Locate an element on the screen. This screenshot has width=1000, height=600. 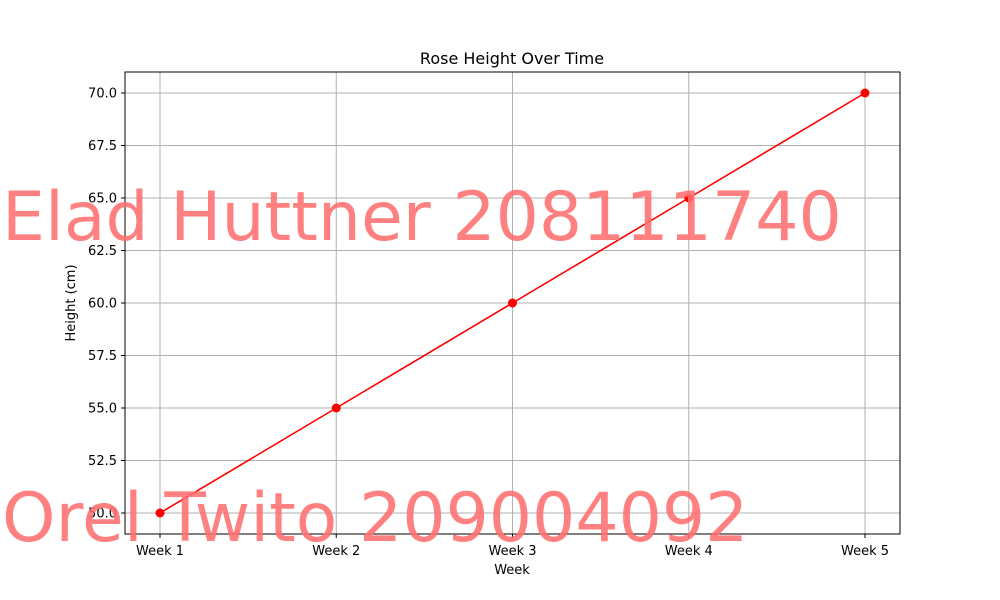
x-axis-label: Week is located at coordinates (512, 570).